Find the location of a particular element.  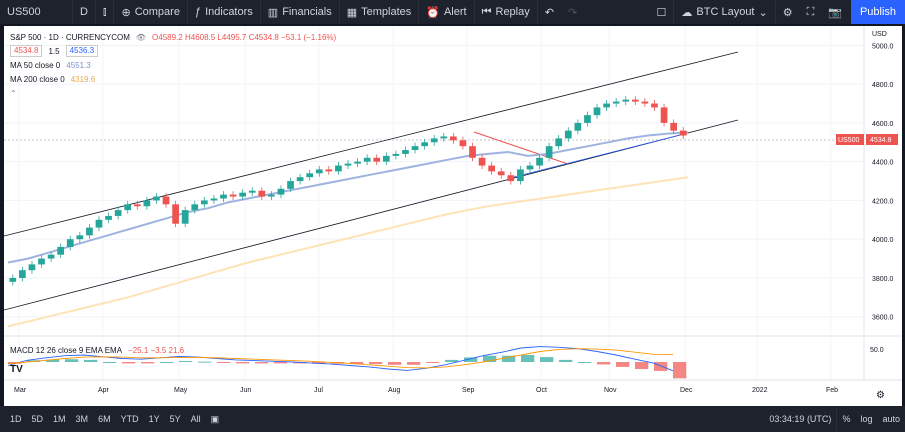

symbol-search-button: US500 is located at coordinates (36, 12).